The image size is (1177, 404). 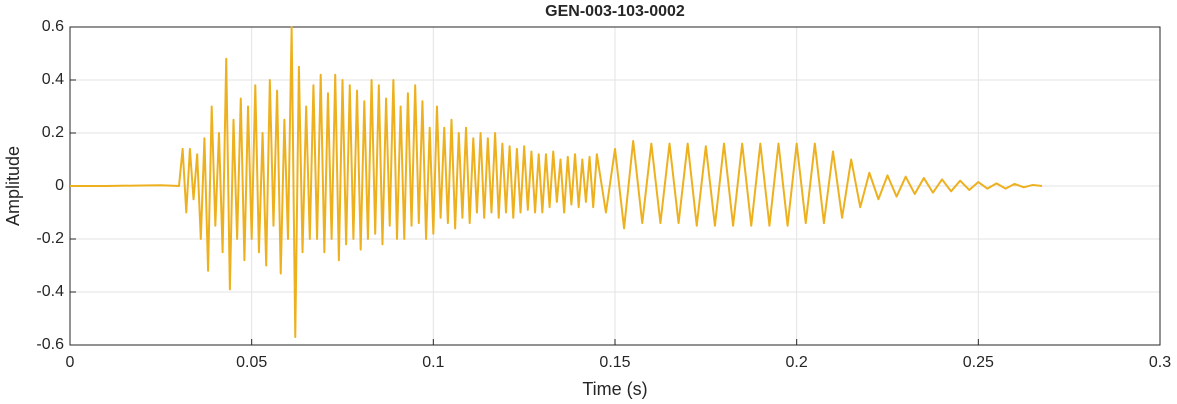 What do you see at coordinates (53, 132) in the screenshot?
I see `y-tick-label: 0.2` at bounding box center [53, 132].